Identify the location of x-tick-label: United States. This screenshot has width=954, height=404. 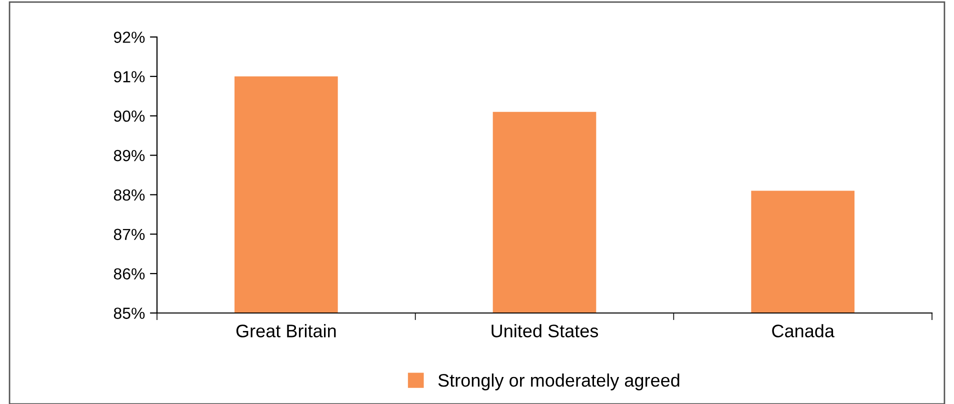
(545, 331).